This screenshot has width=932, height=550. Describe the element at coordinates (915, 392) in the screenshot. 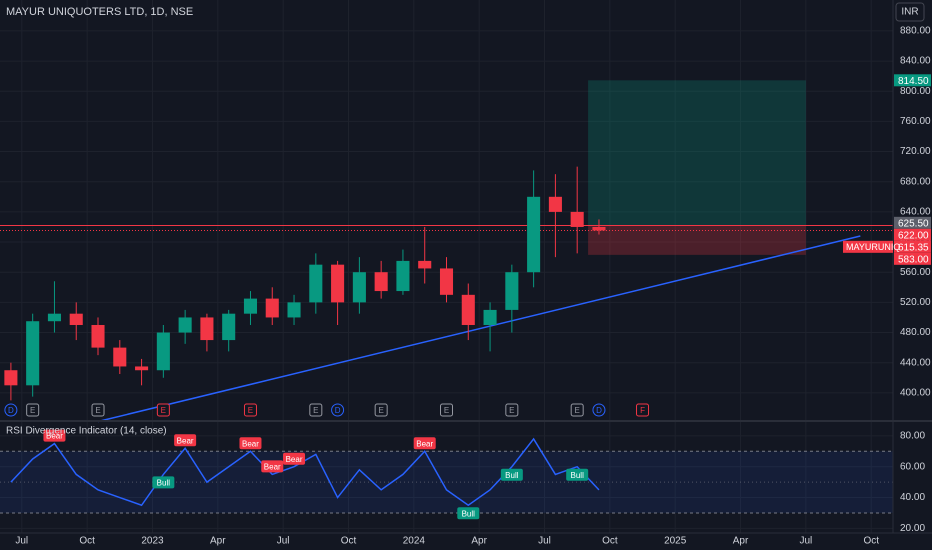

I see `y-tick-label: 400.00` at that location.